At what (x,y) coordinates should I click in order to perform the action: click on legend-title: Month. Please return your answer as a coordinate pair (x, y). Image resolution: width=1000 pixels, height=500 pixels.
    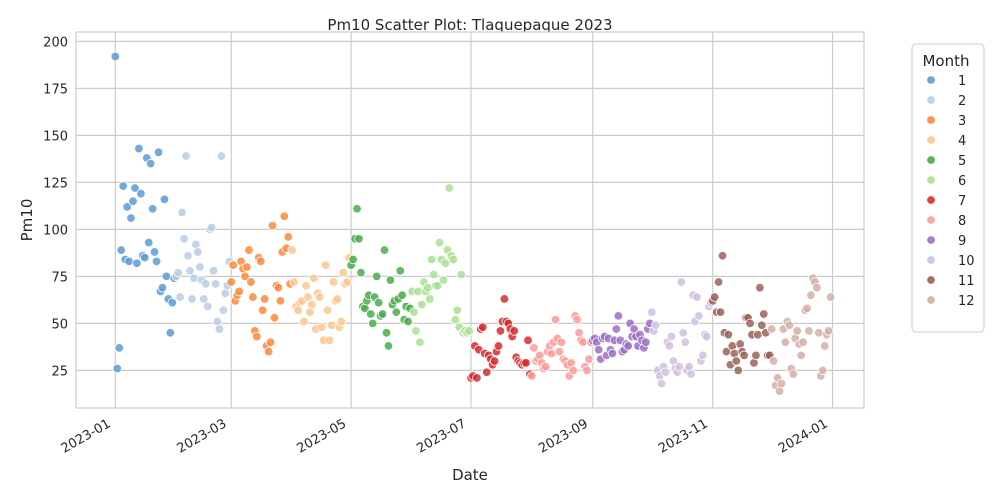
    Looking at the image, I should click on (945, 61).